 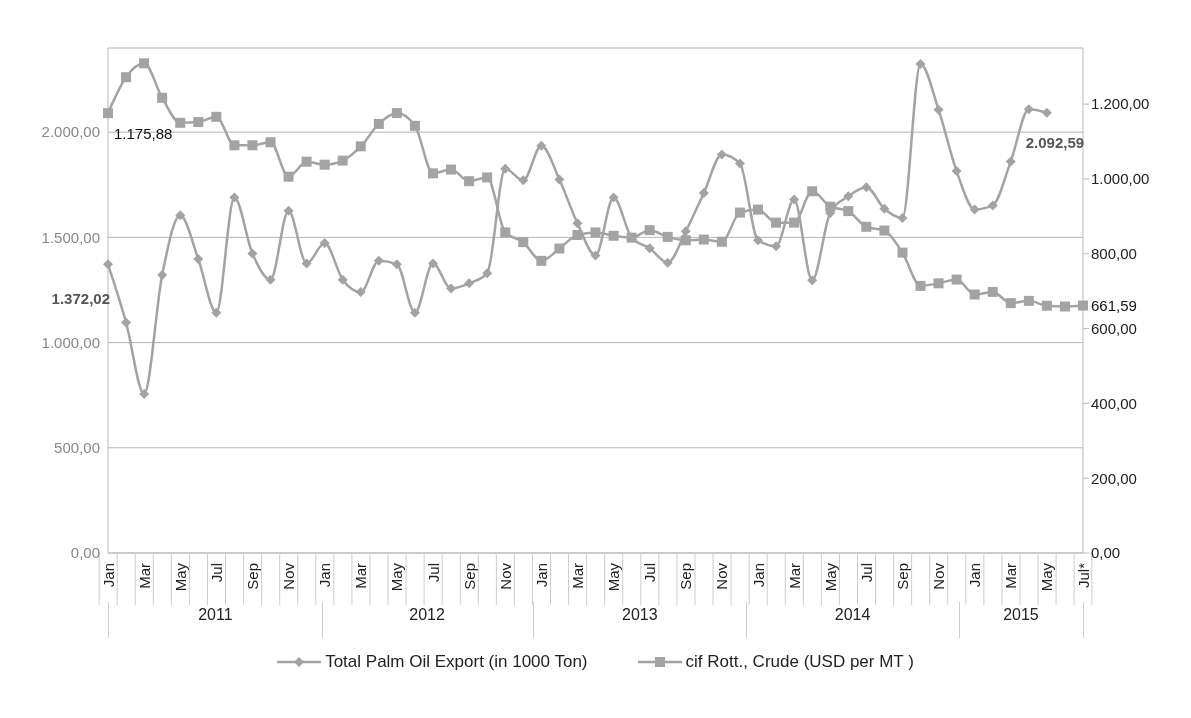 I want to click on text: 2014, so click(x=853, y=620).